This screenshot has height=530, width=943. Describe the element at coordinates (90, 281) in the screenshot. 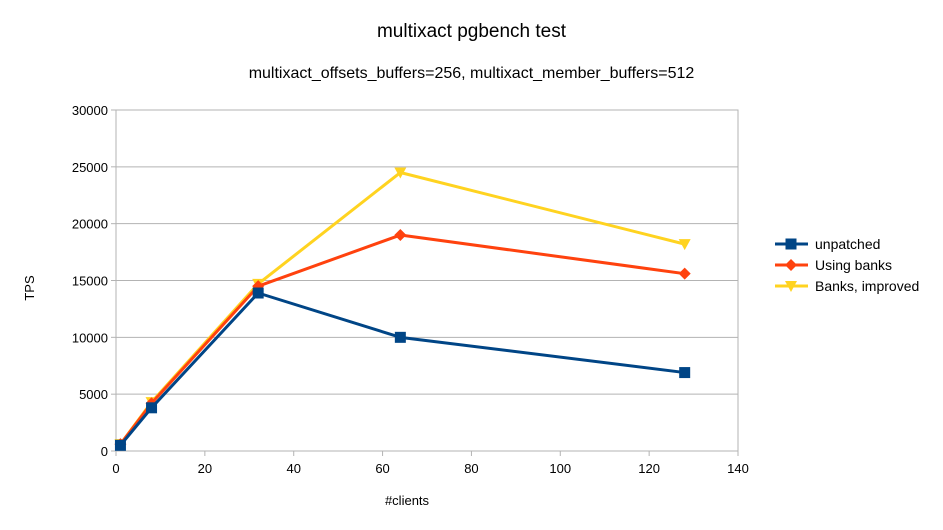

I see `y-tick-label: 15000` at that location.